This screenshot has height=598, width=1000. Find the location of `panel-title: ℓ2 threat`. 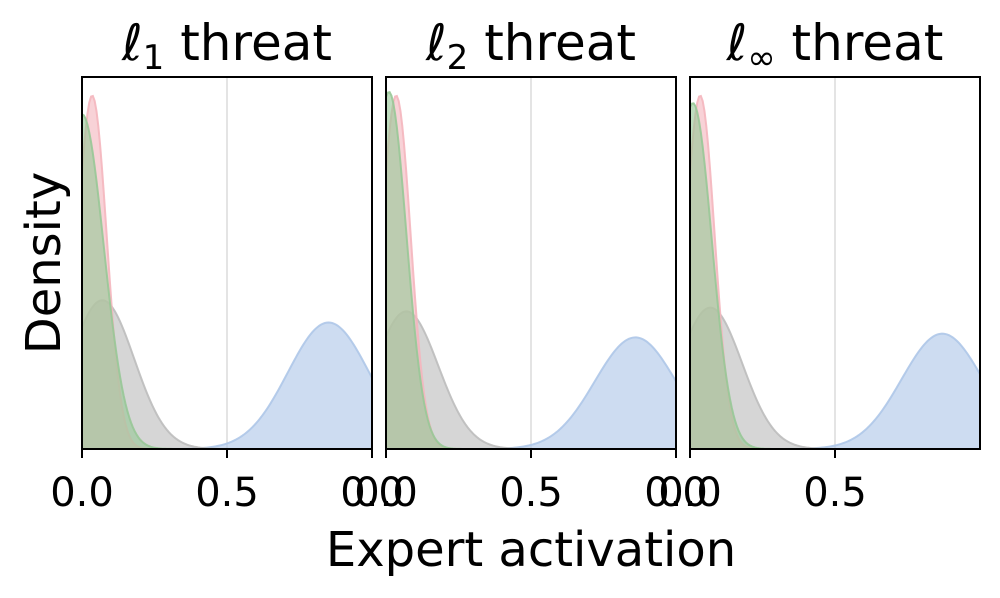

panel-title: ℓ2 threat is located at coordinates (530, 46).